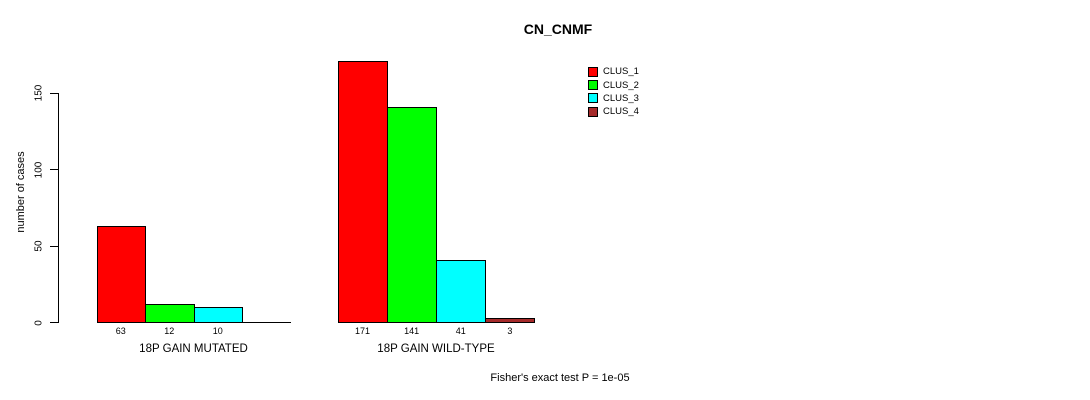 The image size is (1090, 400). What do you see at coordinates (21, 192) in the screenshot?
I see `y-axis-label: number of cases` at bounding box center [21, 192].